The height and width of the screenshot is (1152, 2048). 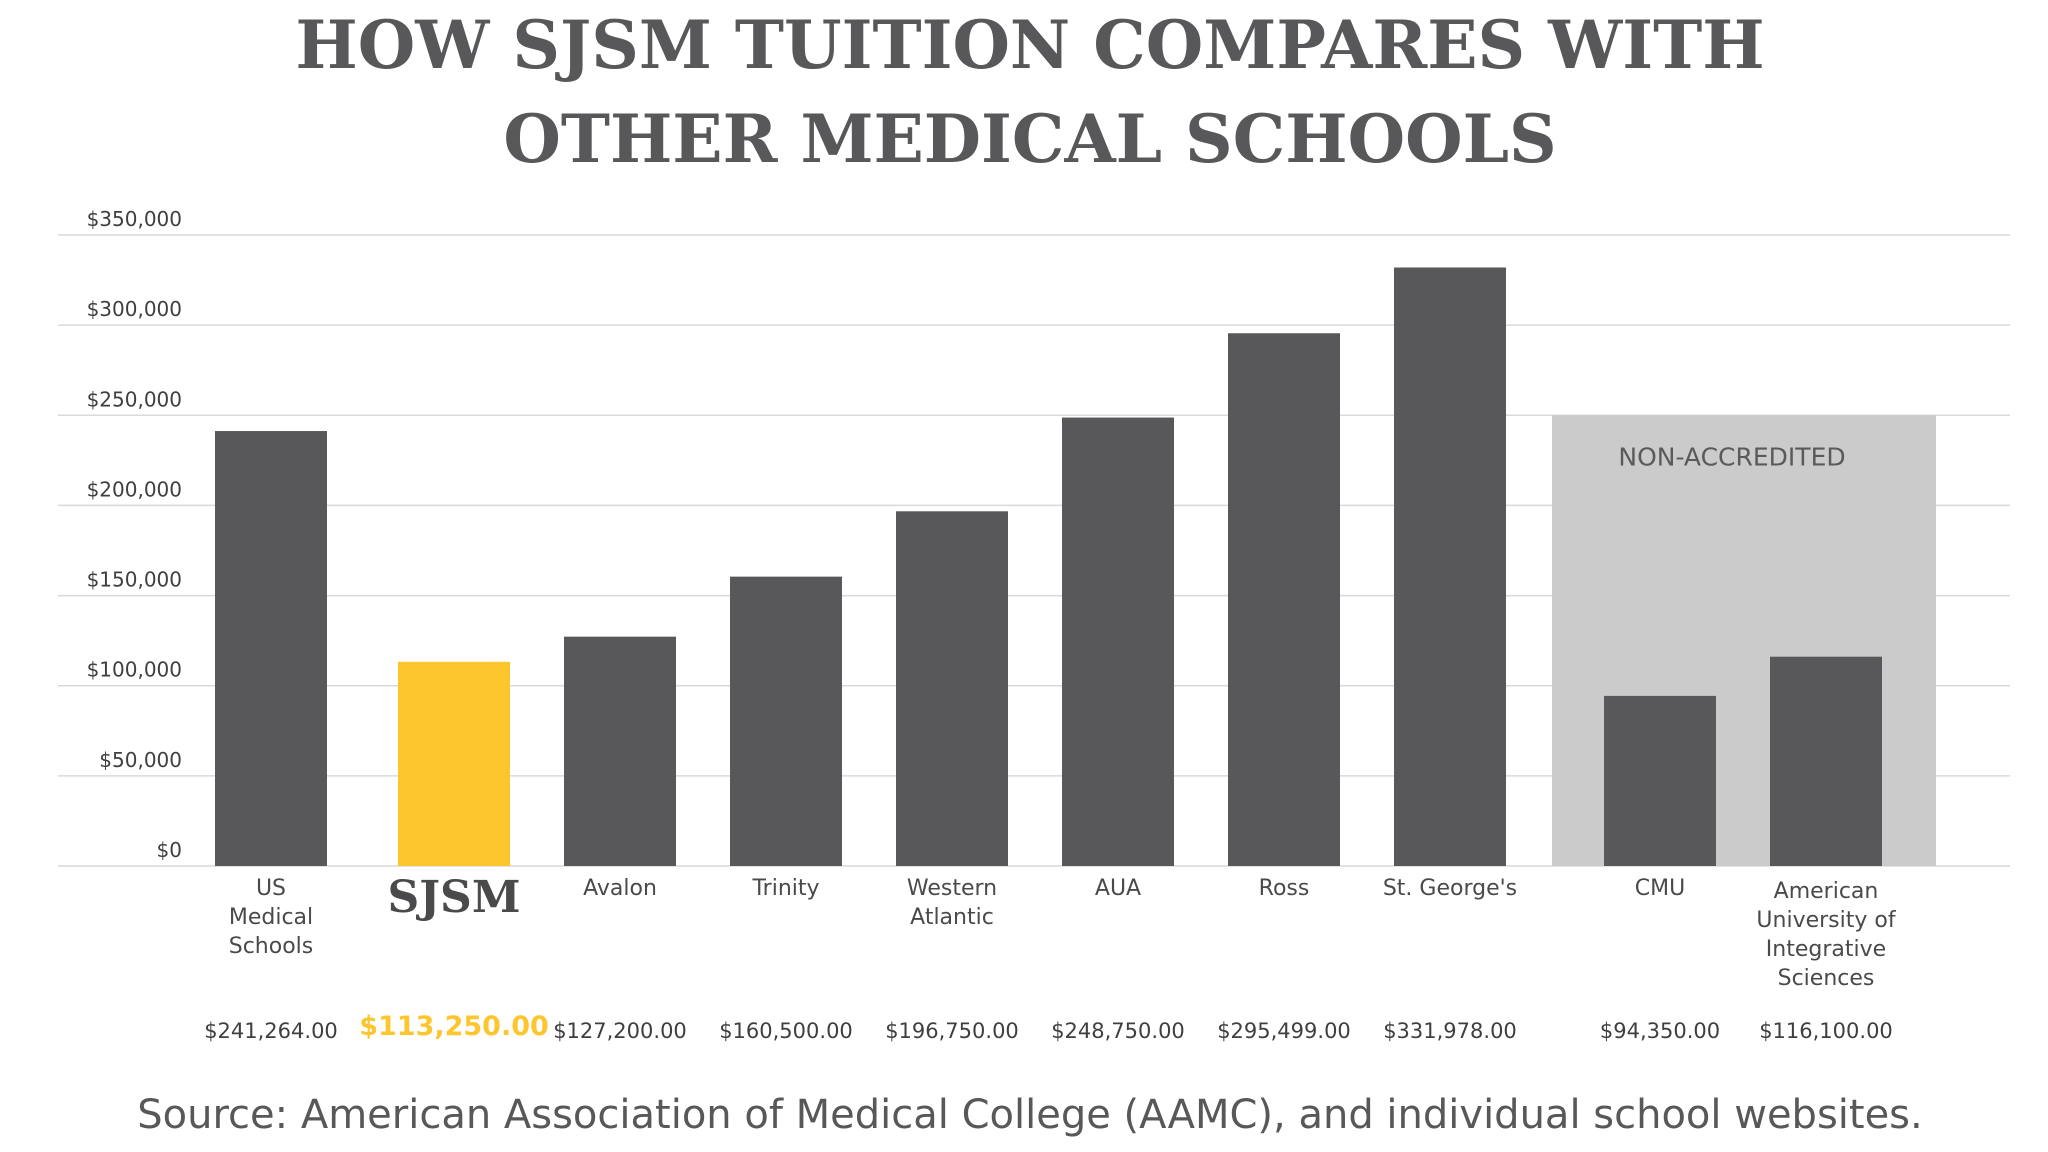 What do you see at coordinates (140, 760) in the screenshot?
I see `y-tick-label: $50,000` at bounding box center [140, 760].